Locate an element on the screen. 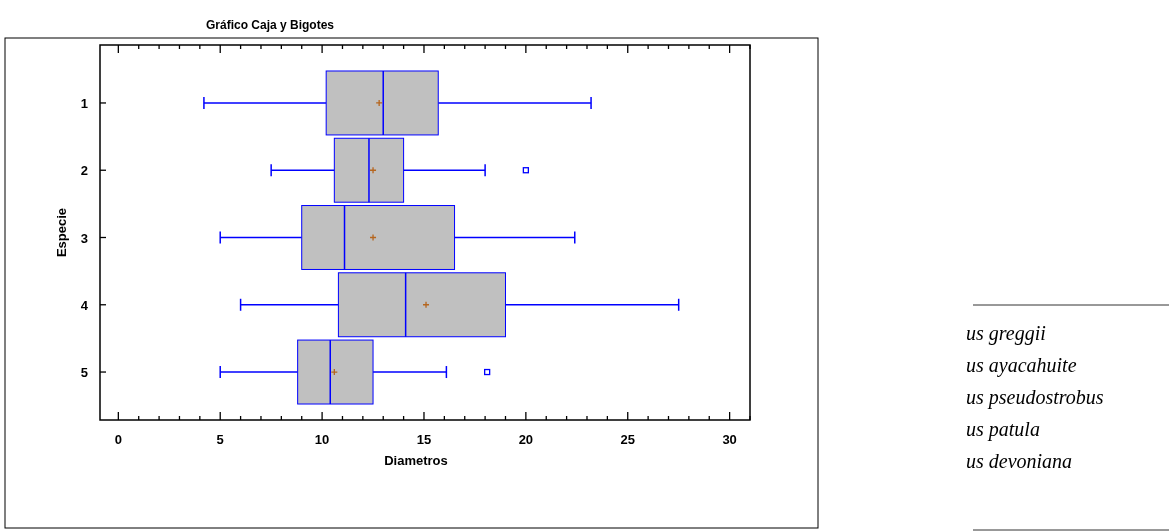 The width and height of the screenshot is (1169, 531). x-tick-label: 25 is located at coordinates (627, 439).